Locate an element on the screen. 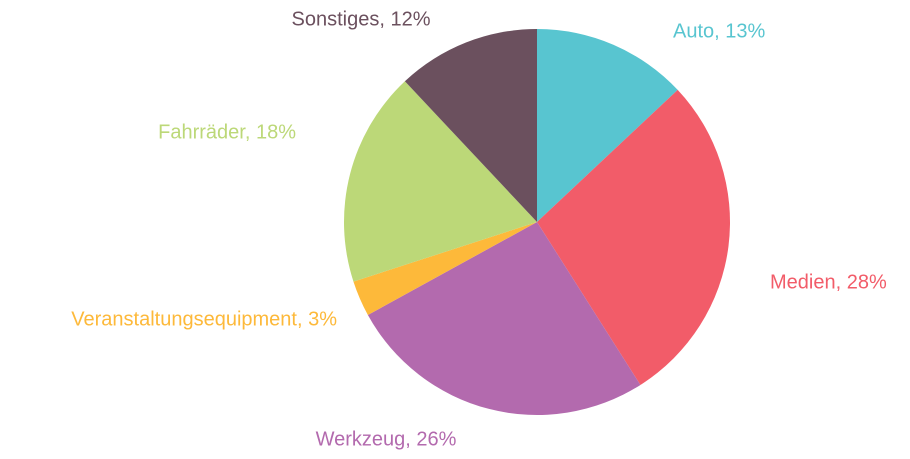 The image size is (910, 459). data-label: Fahrräder, 18% is located at coordinates (227, 132).